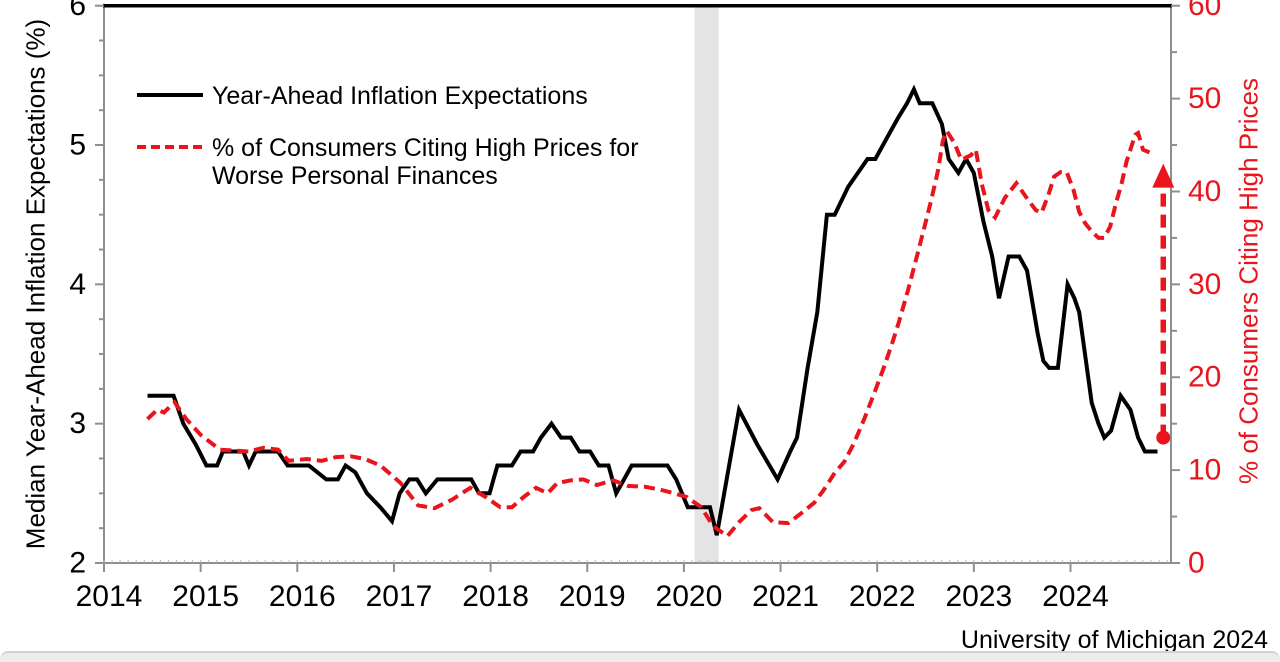 The height and width of the screenshot is (662, 1280). What do you see at coordinates (170, 95) in the screenshot?
I see `solid-line-sample-icon` at bounding box center [170, 95].